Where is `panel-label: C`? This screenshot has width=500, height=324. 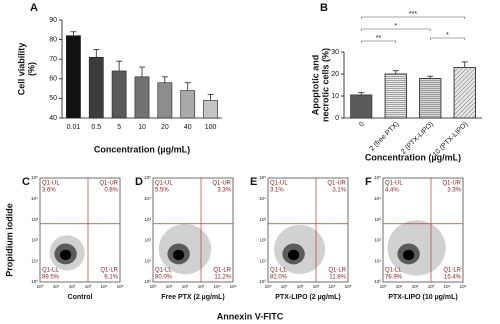
panel-label: C is located at coordinates (26, 182).